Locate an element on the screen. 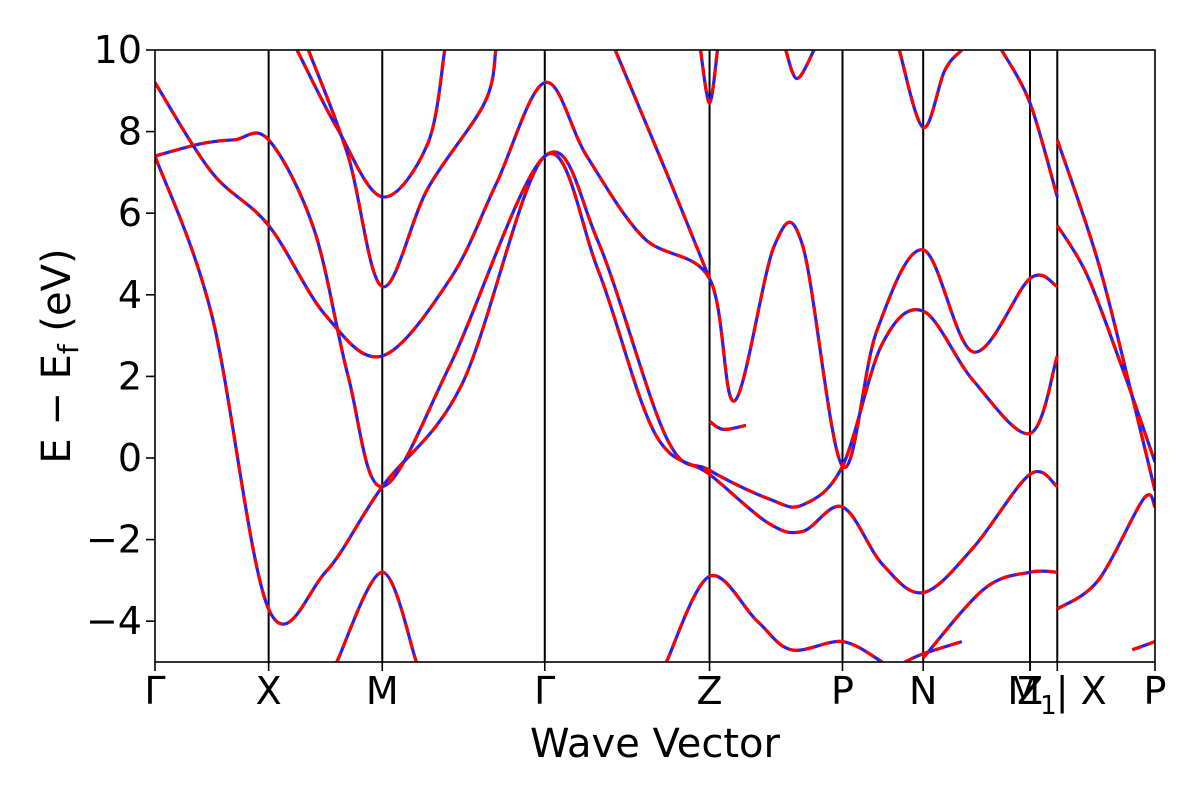  y-axis-title-subscript: f is located at coordinates (68, 348).